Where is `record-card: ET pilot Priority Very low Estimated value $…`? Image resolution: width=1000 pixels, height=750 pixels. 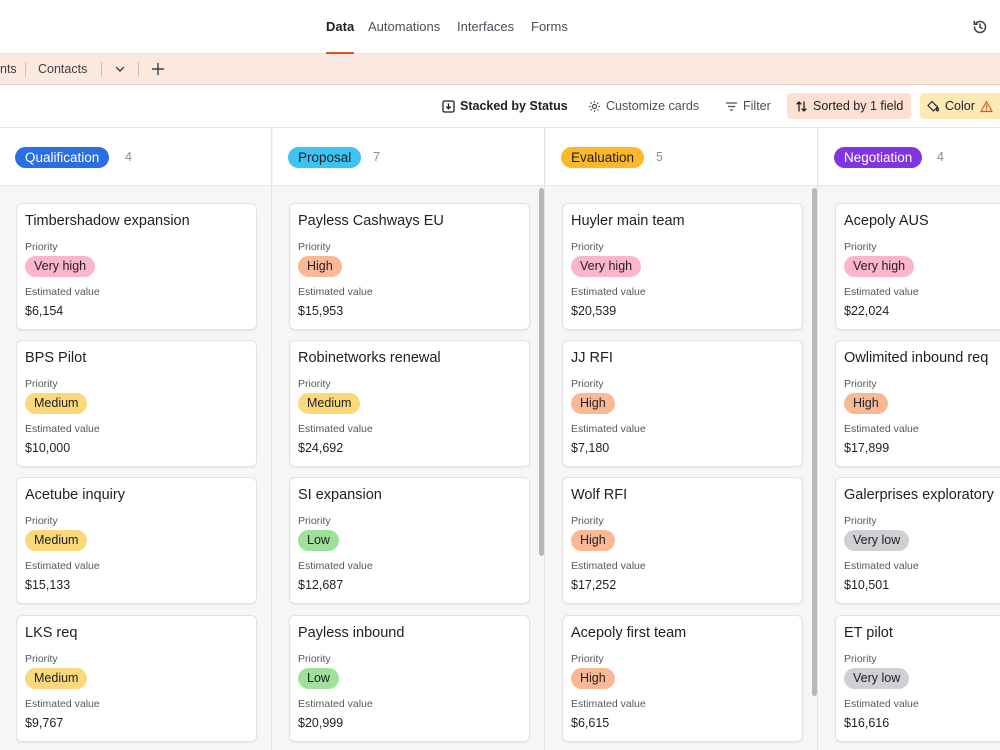
record-card: ET pilot Priority Very low Estimated value $… is located at coordinates (917, 678).